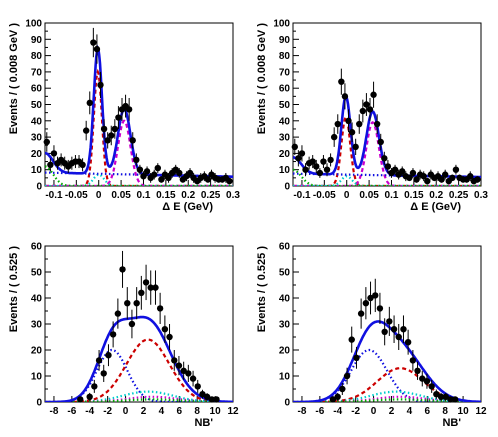  What do you see at coordinates (180, 411) in the screenshot?
I see `x-tick-label: 6` at bounding box center [180, 411].